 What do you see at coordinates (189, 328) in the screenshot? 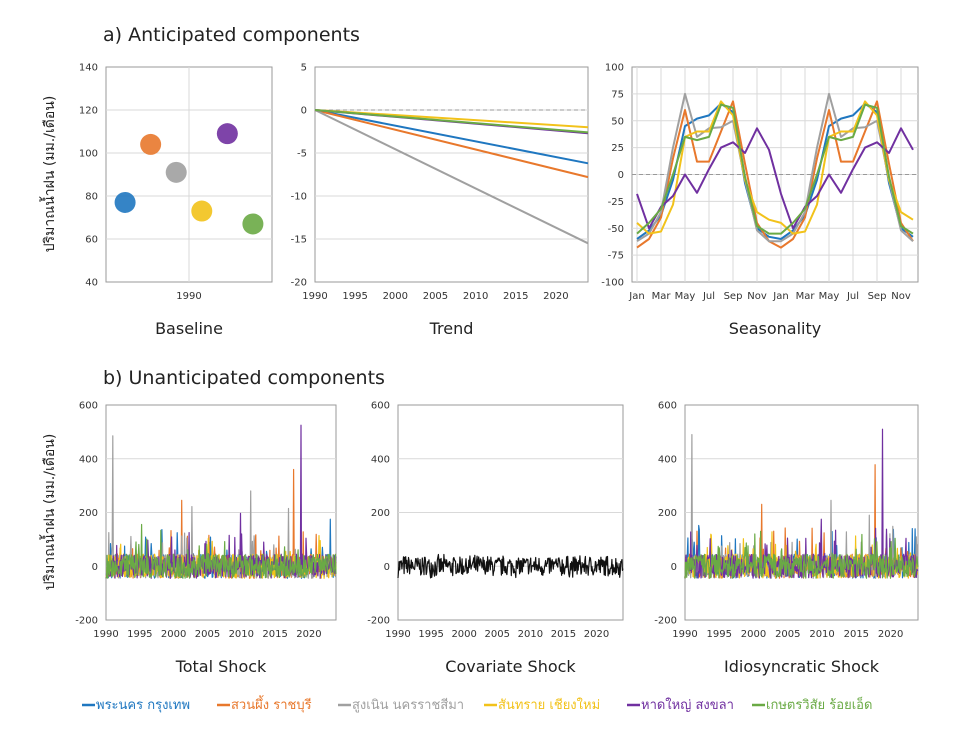
I see `panel-title: Baseline` at bounding box center [189, 328].